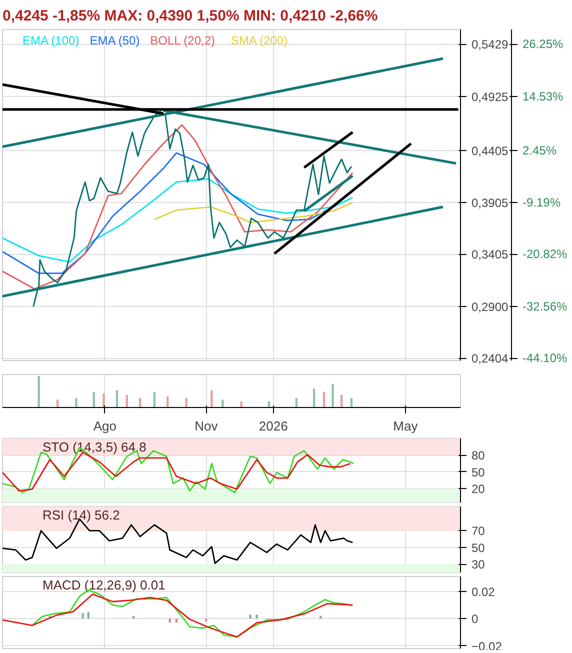  What do you see at coordinates (479, 565) in the screenshot?
I see `y-tick-label: 30` at bounding box center [479, 565].